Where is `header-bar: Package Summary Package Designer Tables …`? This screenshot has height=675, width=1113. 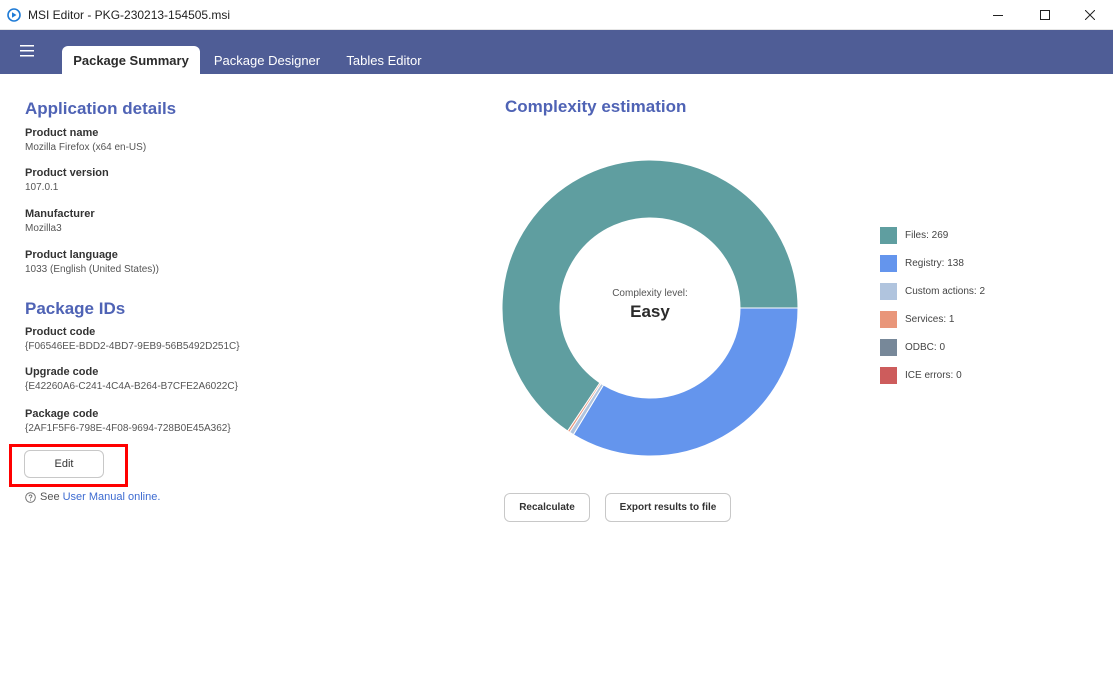
header-bar: Package Summary Package Designer Tables … is located at coordinates (556, 52).